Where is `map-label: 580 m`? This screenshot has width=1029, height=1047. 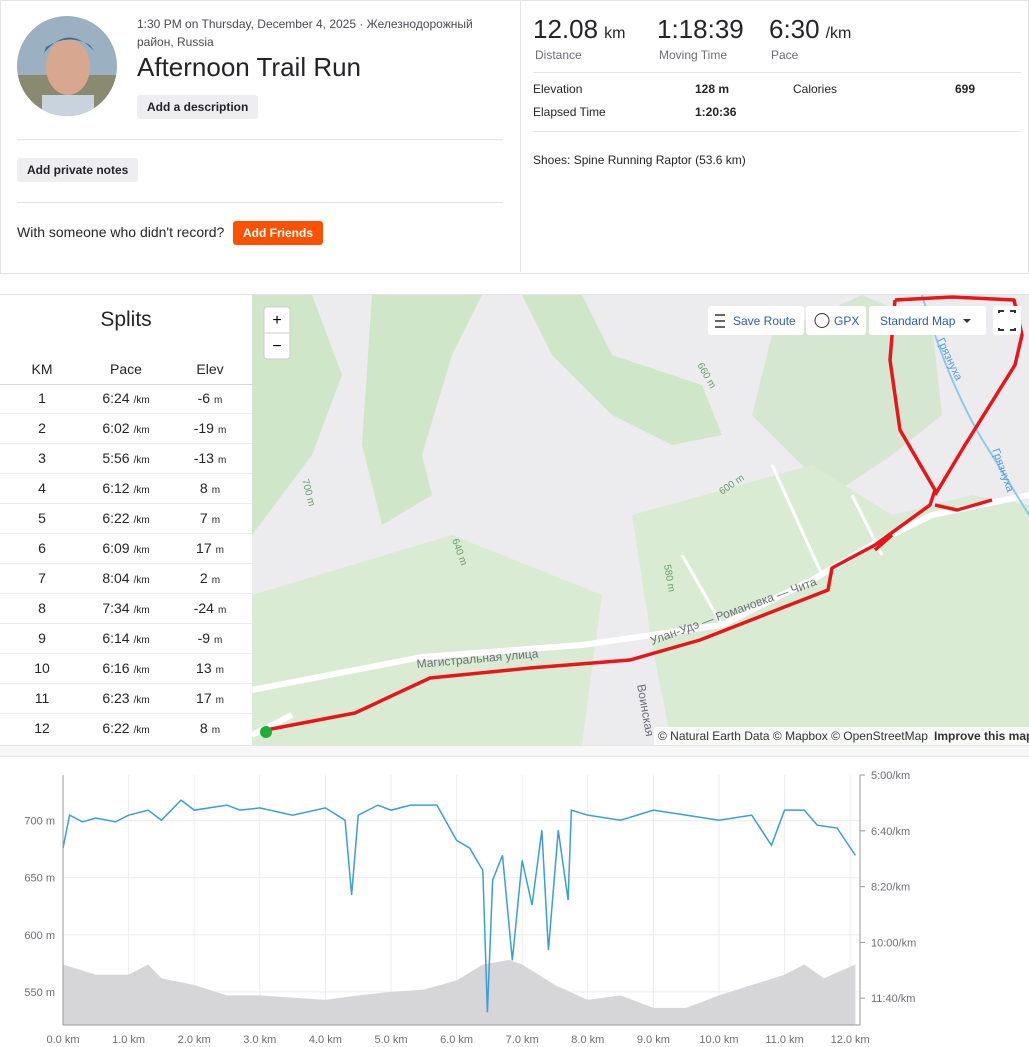
map-label: 580 m is located at coordinates (669, 578).